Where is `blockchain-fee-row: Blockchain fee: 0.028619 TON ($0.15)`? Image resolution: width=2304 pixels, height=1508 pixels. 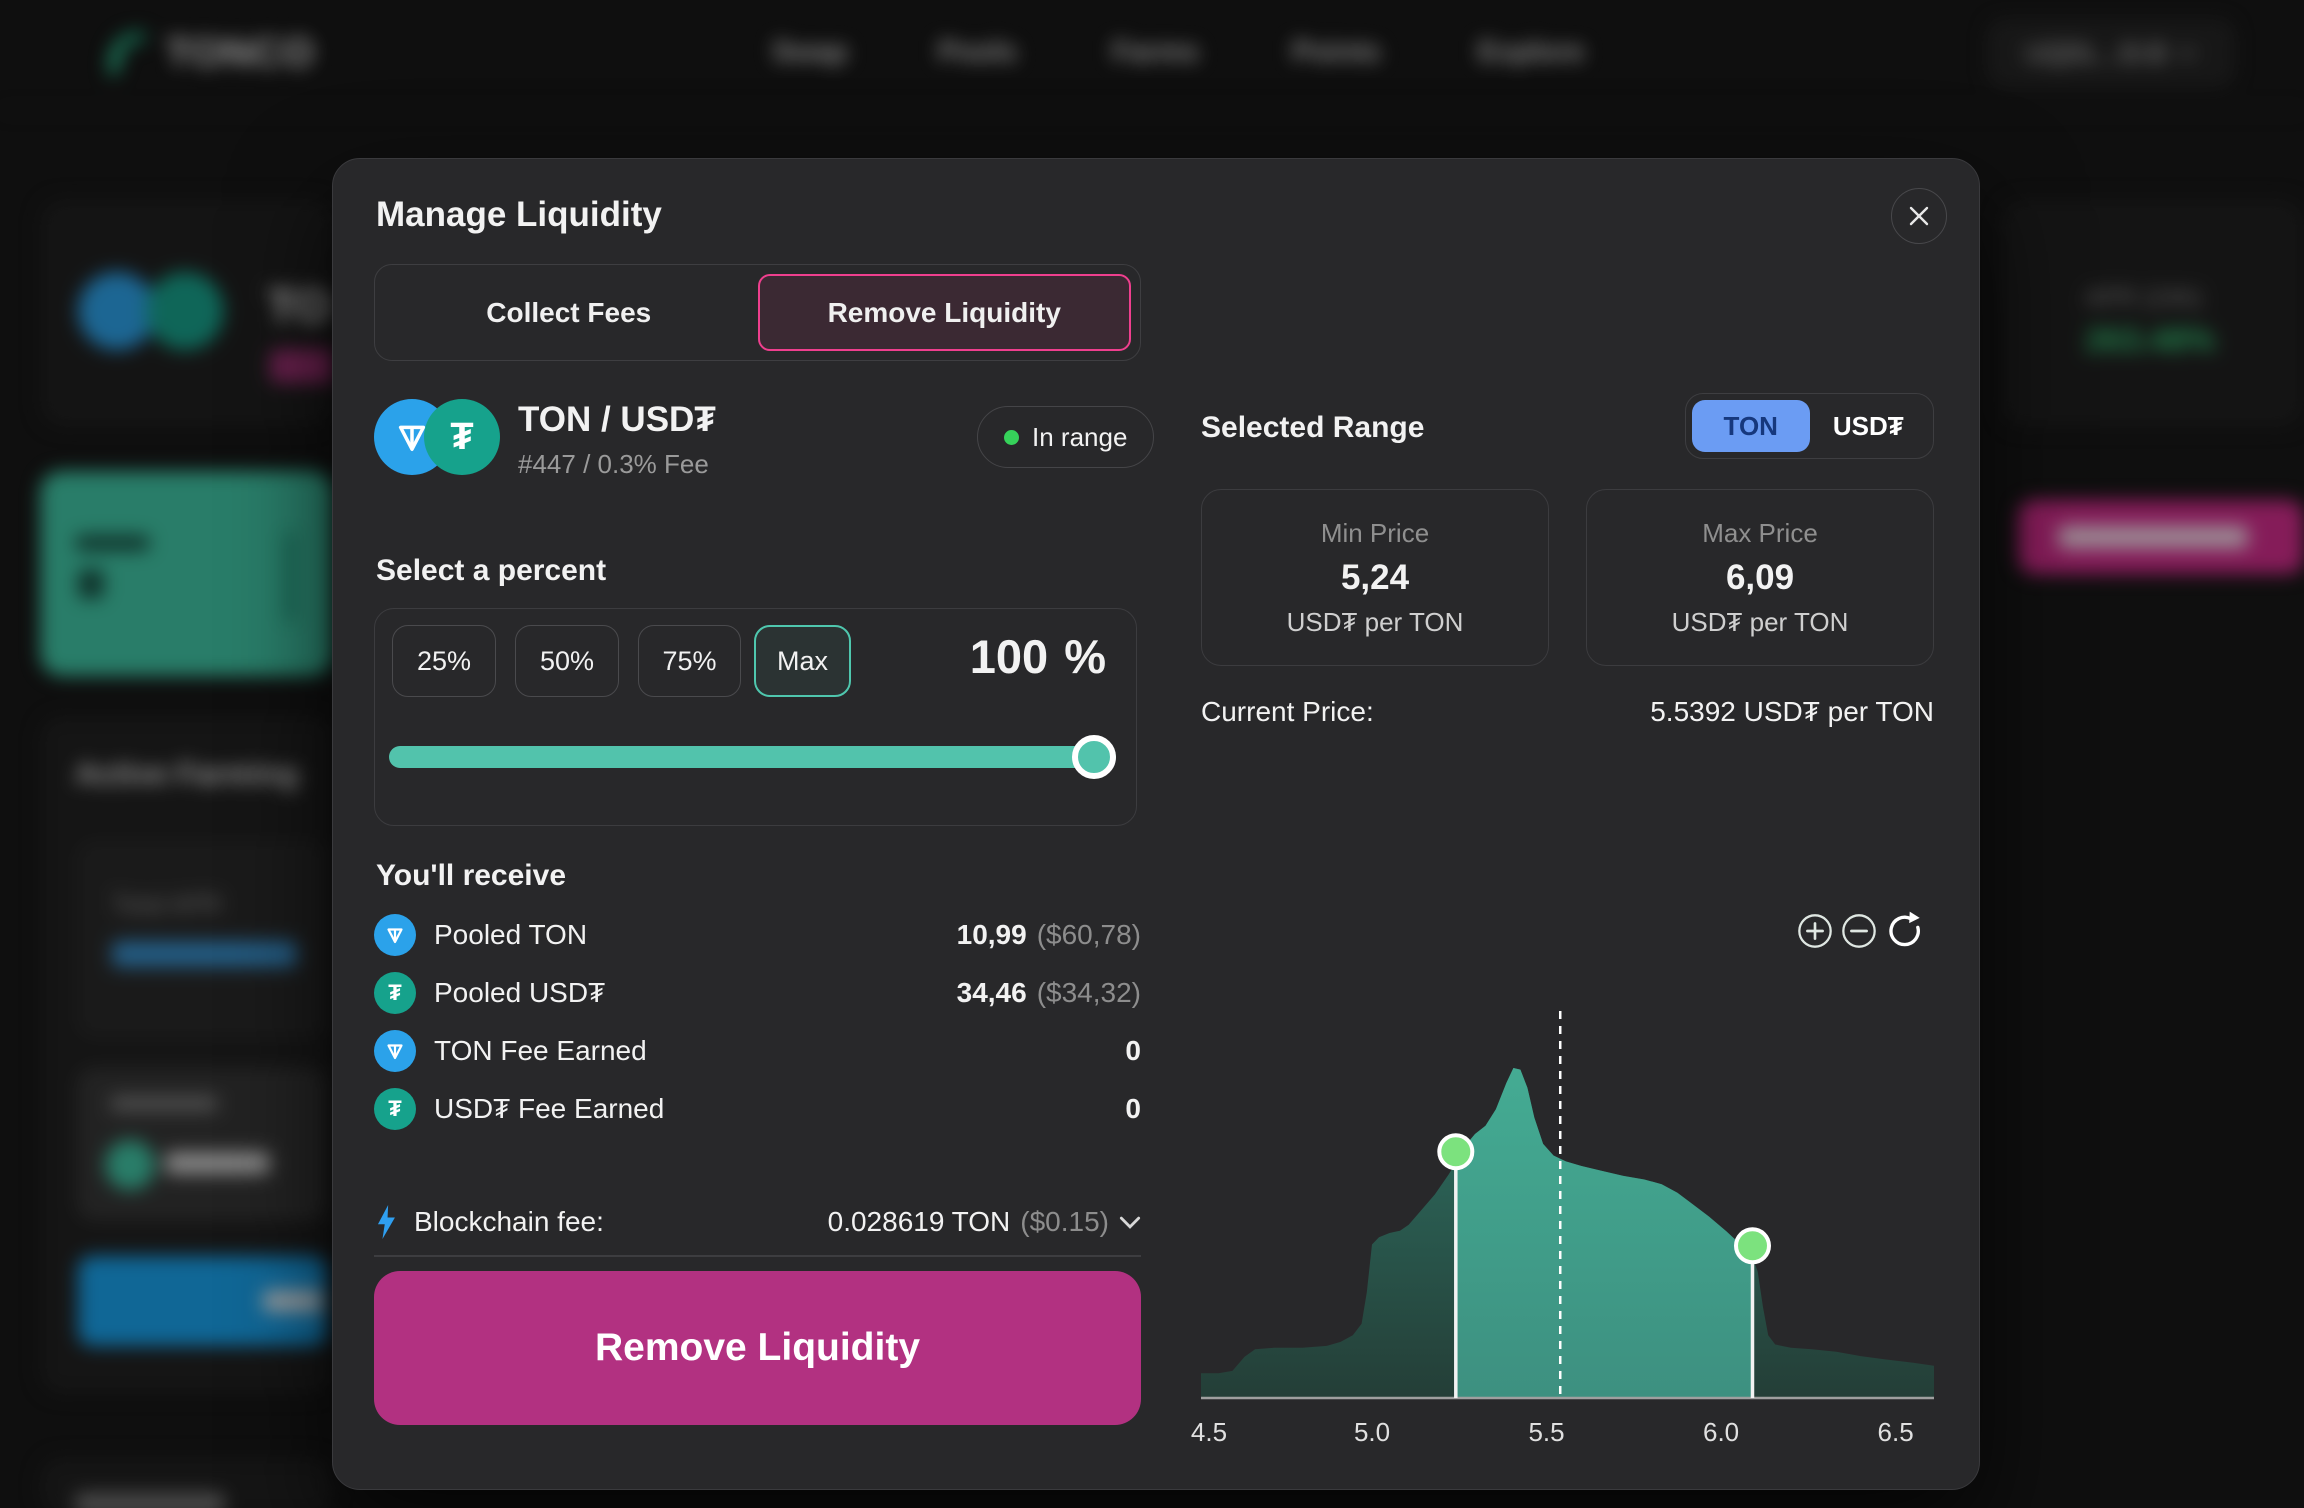
blockchain-fee-row: Blockchain fee: 0.028619 TON ($0.15) is located at coordinates (757, 1222).